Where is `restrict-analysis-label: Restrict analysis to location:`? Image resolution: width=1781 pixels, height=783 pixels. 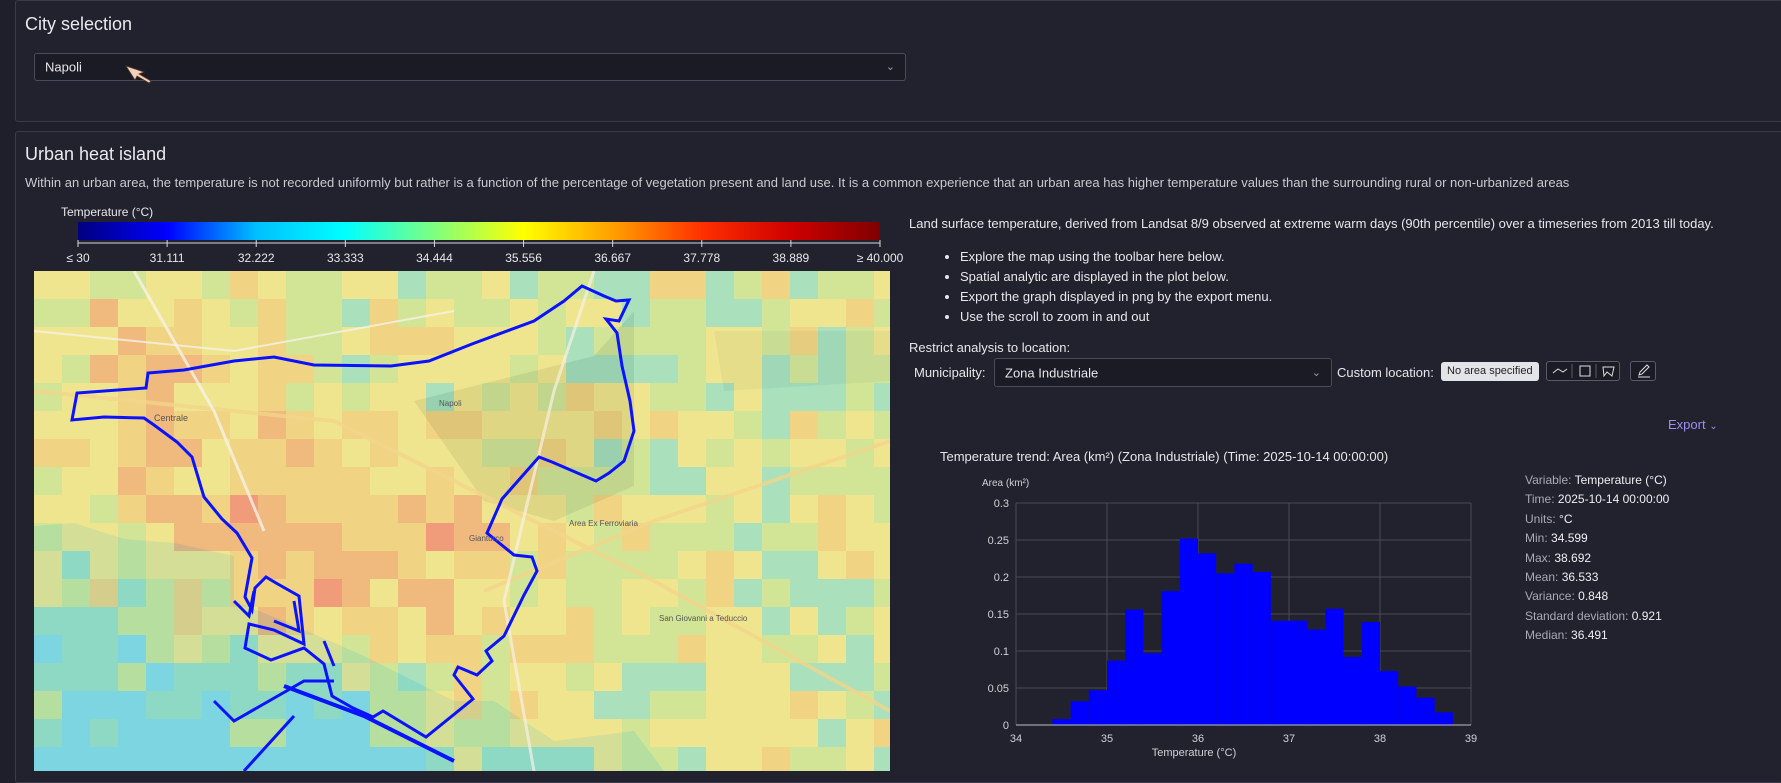 restrict-analysis-label: Restrict analysis to location: is located at coordinates (990, 347).